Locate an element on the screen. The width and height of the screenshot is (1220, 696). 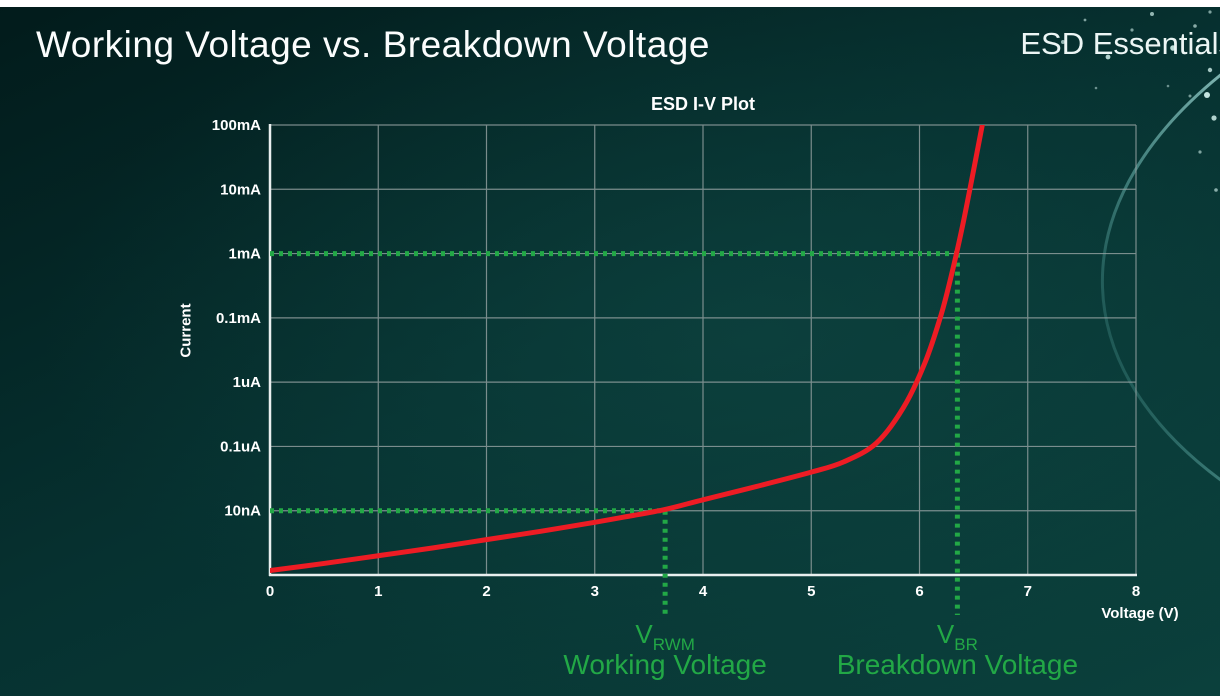
x-tick-label: 8 is located at coordinates (1136, 591).